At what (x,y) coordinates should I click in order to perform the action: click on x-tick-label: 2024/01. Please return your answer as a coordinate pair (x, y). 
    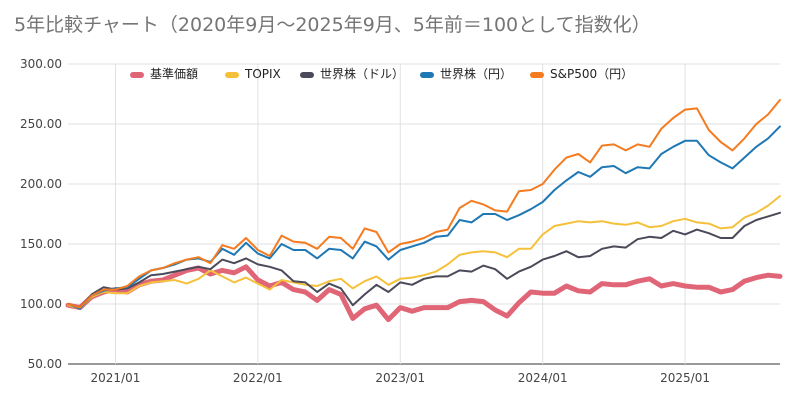
    Looking at the image, I should click on (543, 378).